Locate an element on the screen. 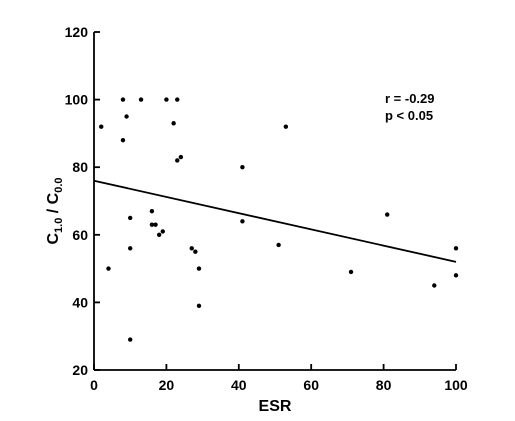 The image size is (515, 421). annotation-p: p < 0.05 is located at coordinates (409, 115).